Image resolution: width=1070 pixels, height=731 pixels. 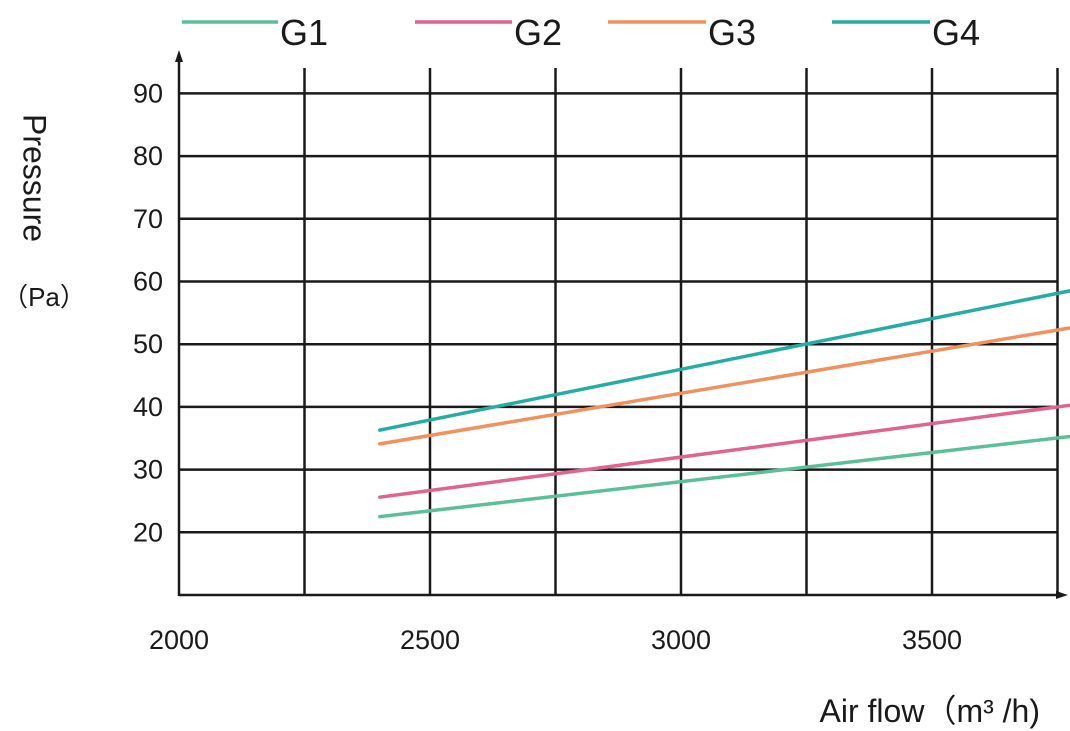 What do you see at coordinates (581, 32) in the screenshot?
I see `legend: G1 G2 G3 G4` at bounding box center [581, 32].